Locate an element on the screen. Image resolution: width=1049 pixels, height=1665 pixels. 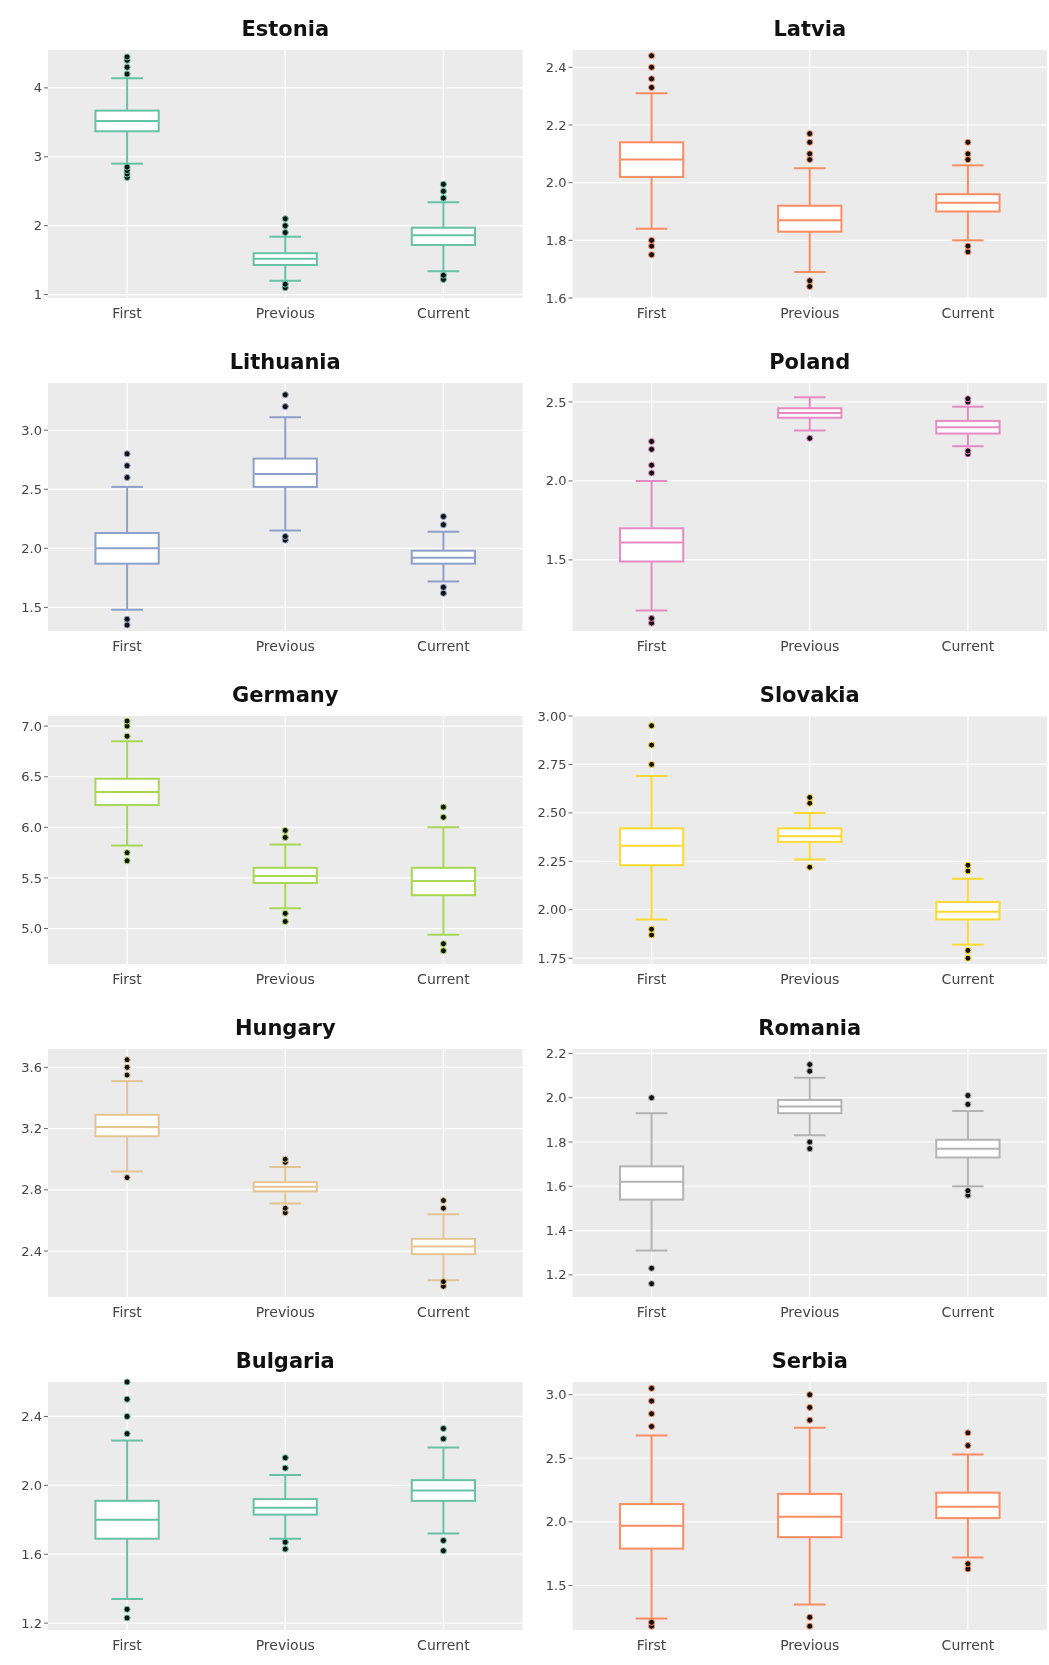
chart-title: Latvia is located at coordinates (810, 29).